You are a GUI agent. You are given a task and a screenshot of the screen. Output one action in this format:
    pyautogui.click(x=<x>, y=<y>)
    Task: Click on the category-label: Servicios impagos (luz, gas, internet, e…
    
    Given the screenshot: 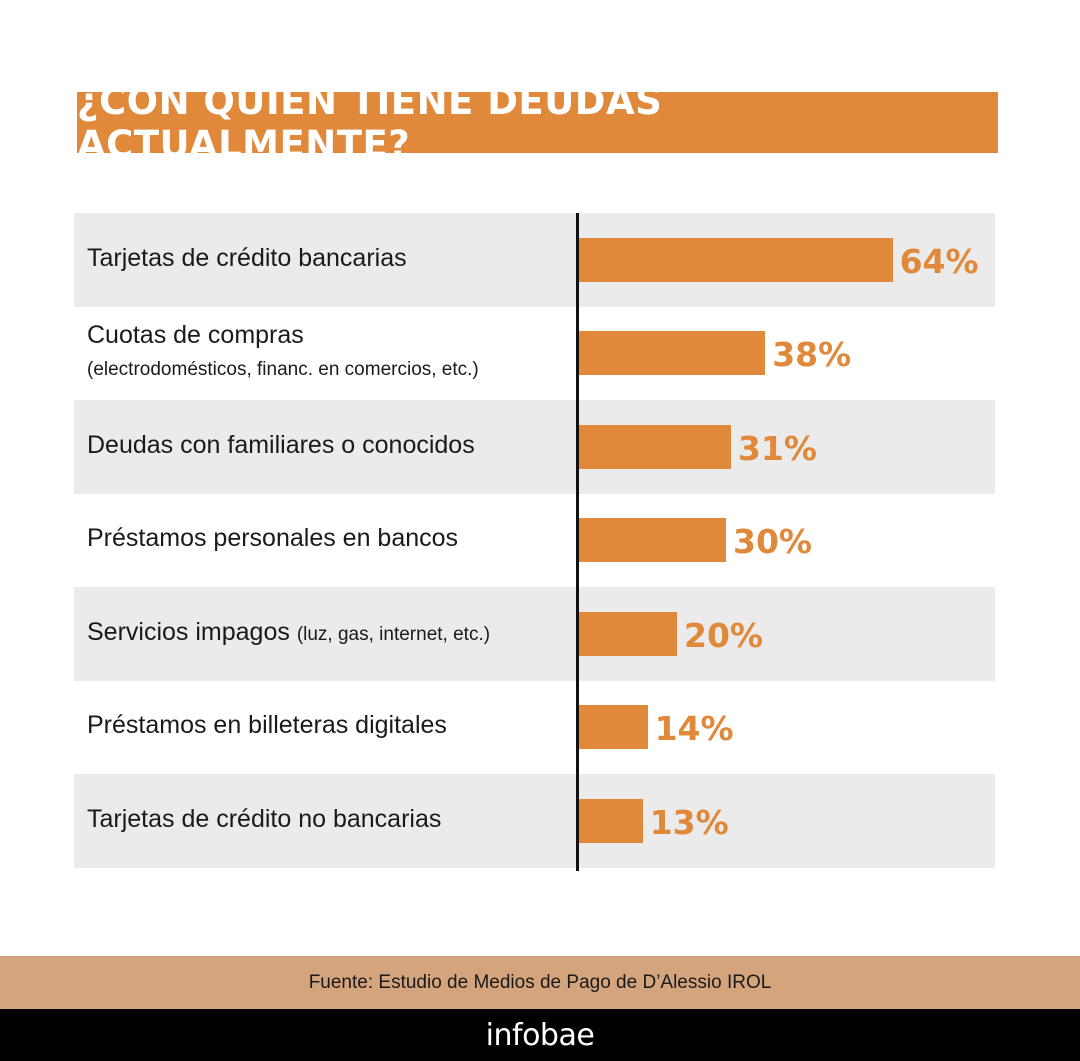 What is the action you would take?
    pyautogui.click(x=288, y=632)
    